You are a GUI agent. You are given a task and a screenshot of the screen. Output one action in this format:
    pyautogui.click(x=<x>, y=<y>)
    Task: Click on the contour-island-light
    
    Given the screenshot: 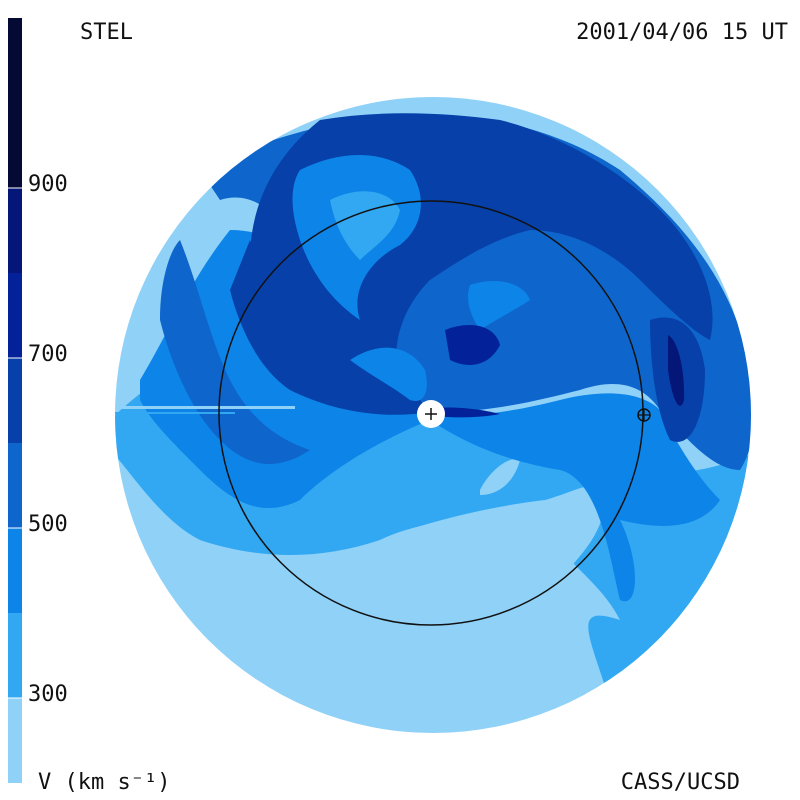 What is the action you would take?
    pyautogui.click(x=493, y=532)
    